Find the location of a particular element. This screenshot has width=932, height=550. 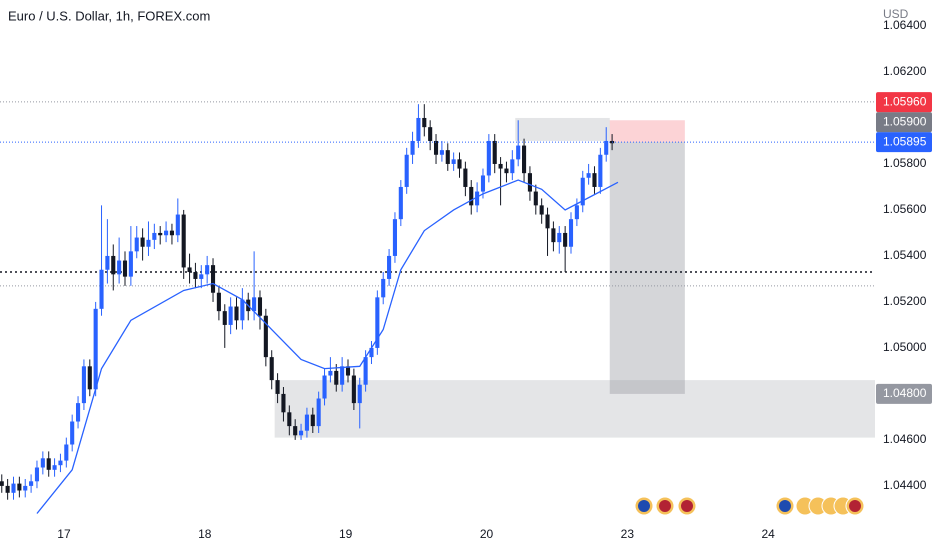

price-label: 1.05960 is located at coordinates (905, 101).